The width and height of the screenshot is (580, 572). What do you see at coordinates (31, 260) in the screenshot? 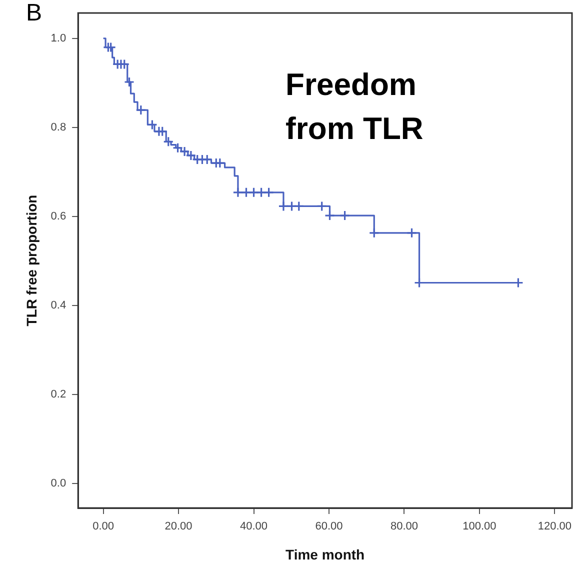
I see `y-axis-title: TLR free proportion` at bounding box center [31, 260].